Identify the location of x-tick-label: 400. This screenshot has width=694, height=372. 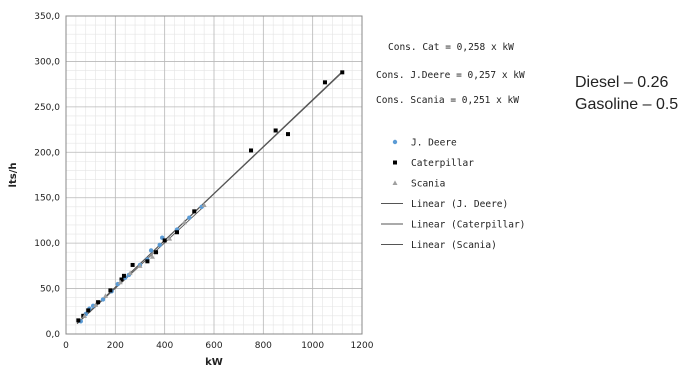
(164, 346).